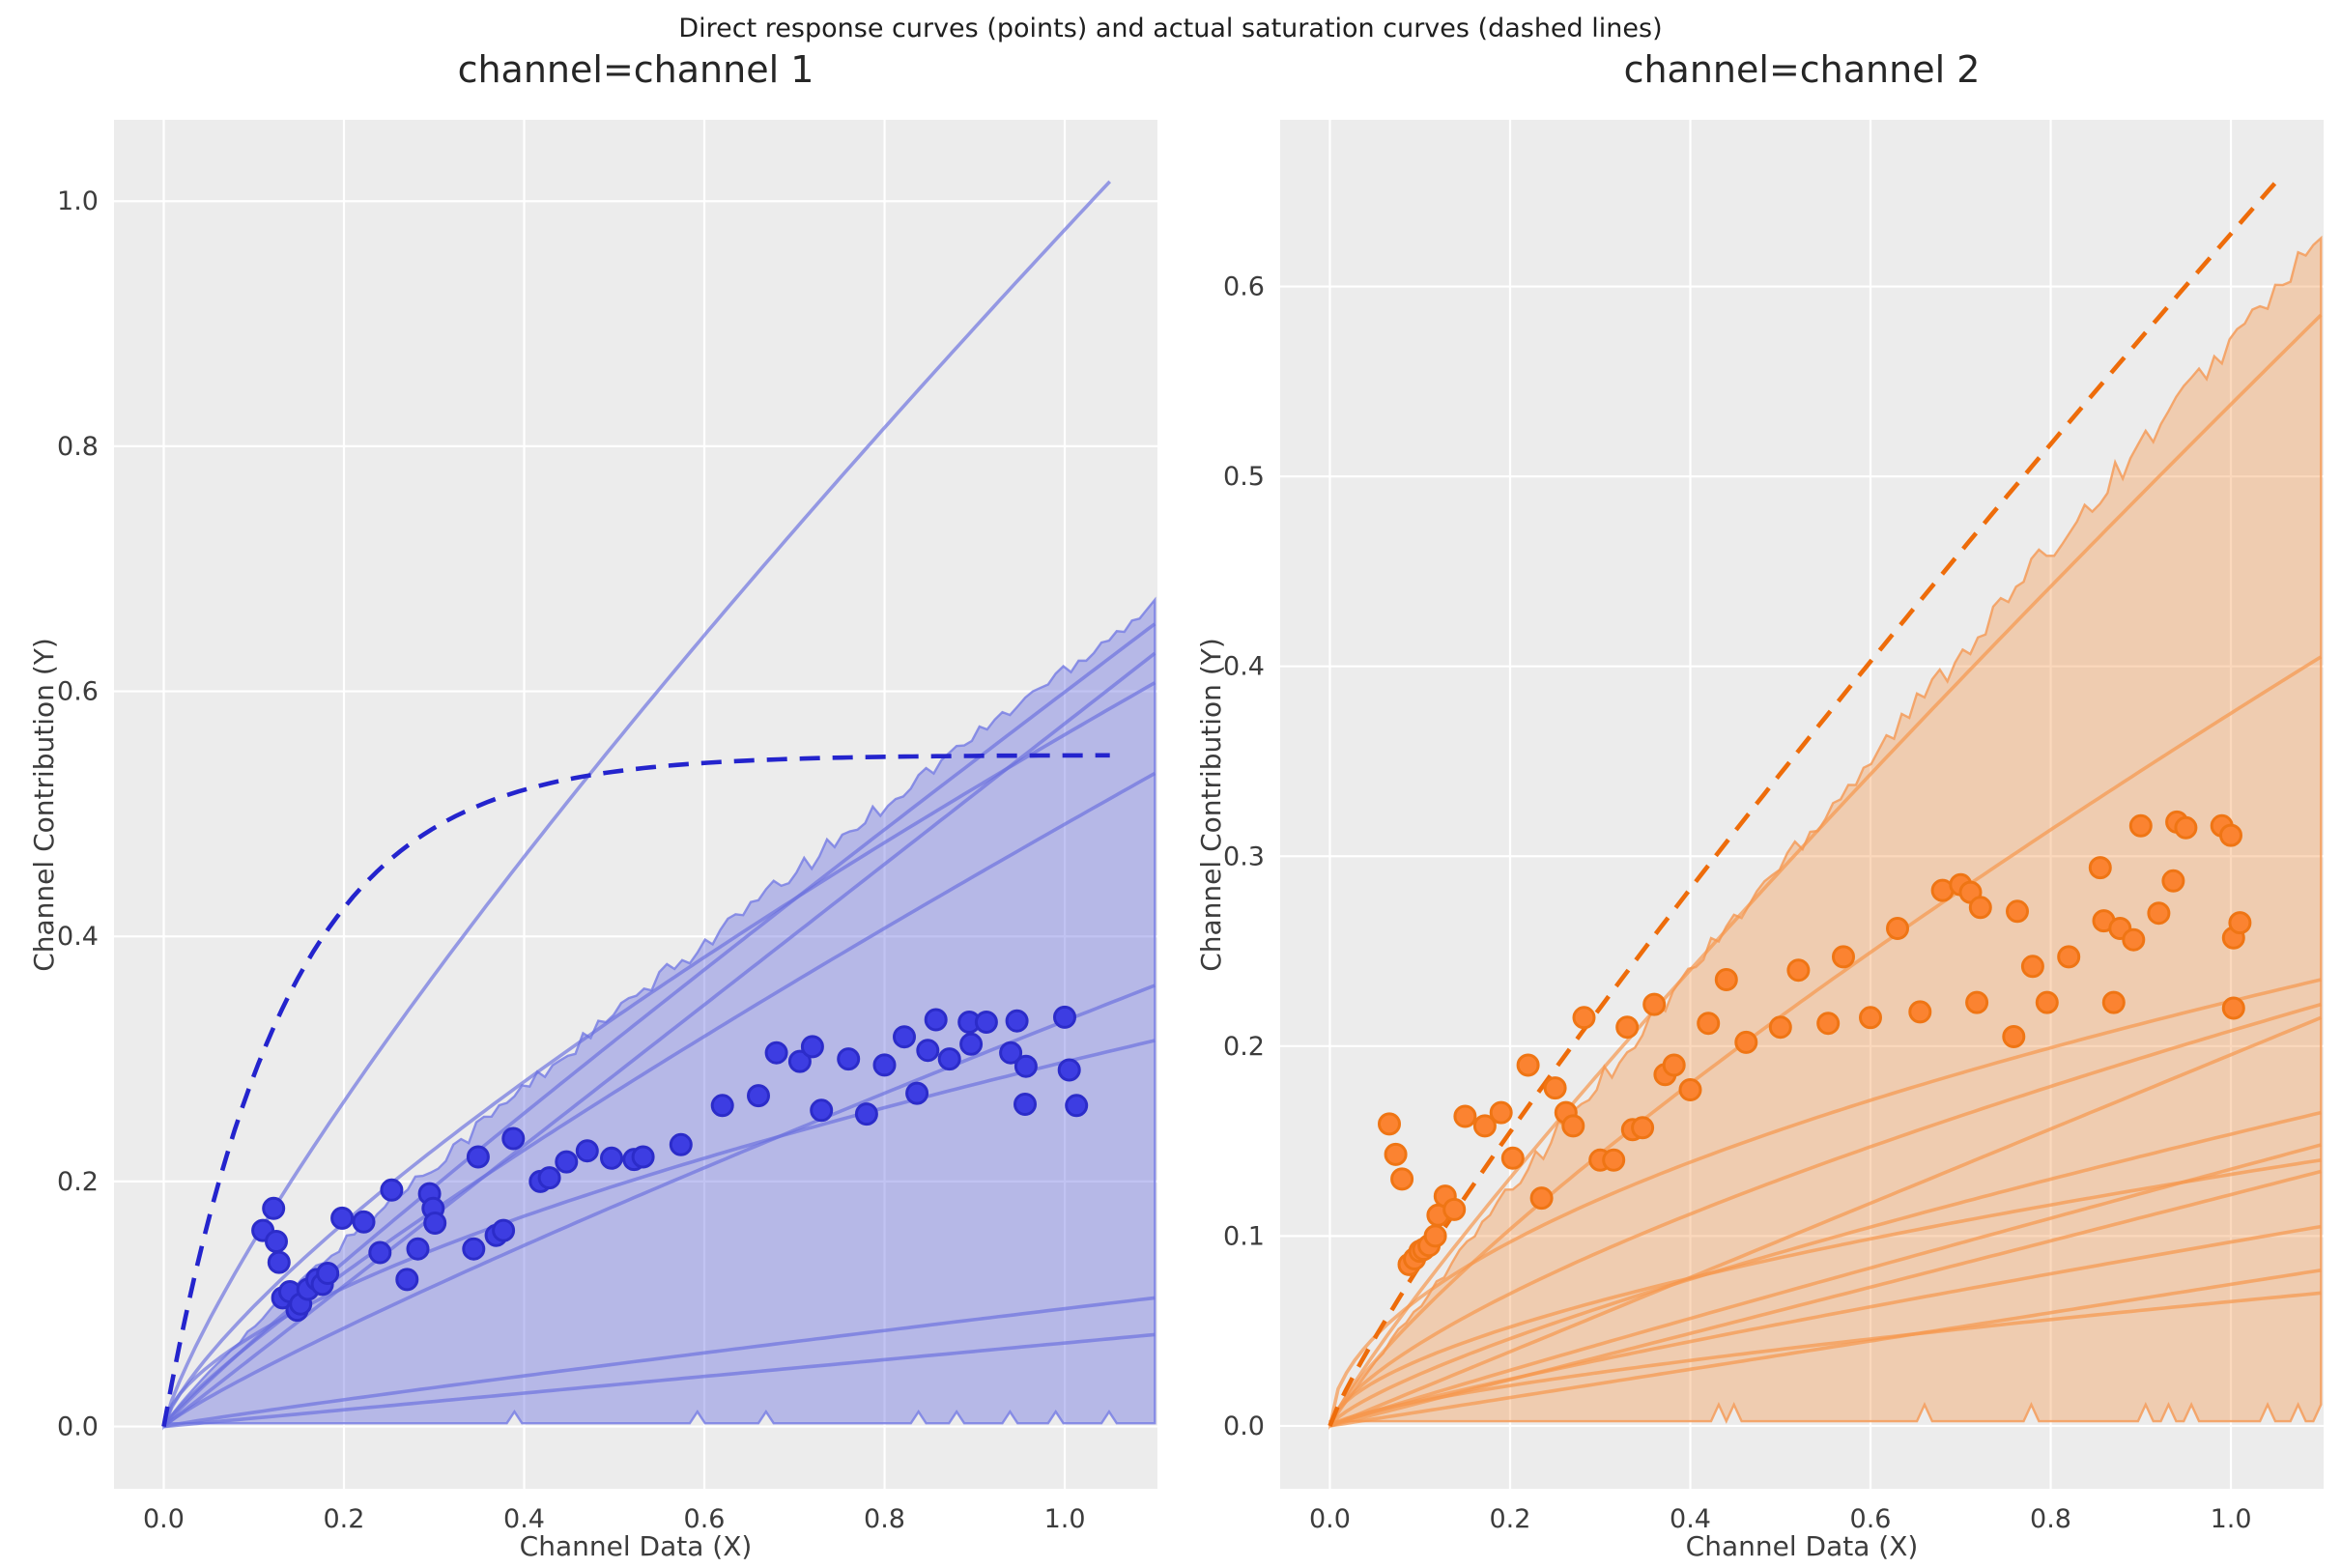 The height and width of the screenshot is (1568, 2341). Describe the element at coordinates (1691, 1519) in the screenshot. I see `x-tick-label: 0.4` at that location.